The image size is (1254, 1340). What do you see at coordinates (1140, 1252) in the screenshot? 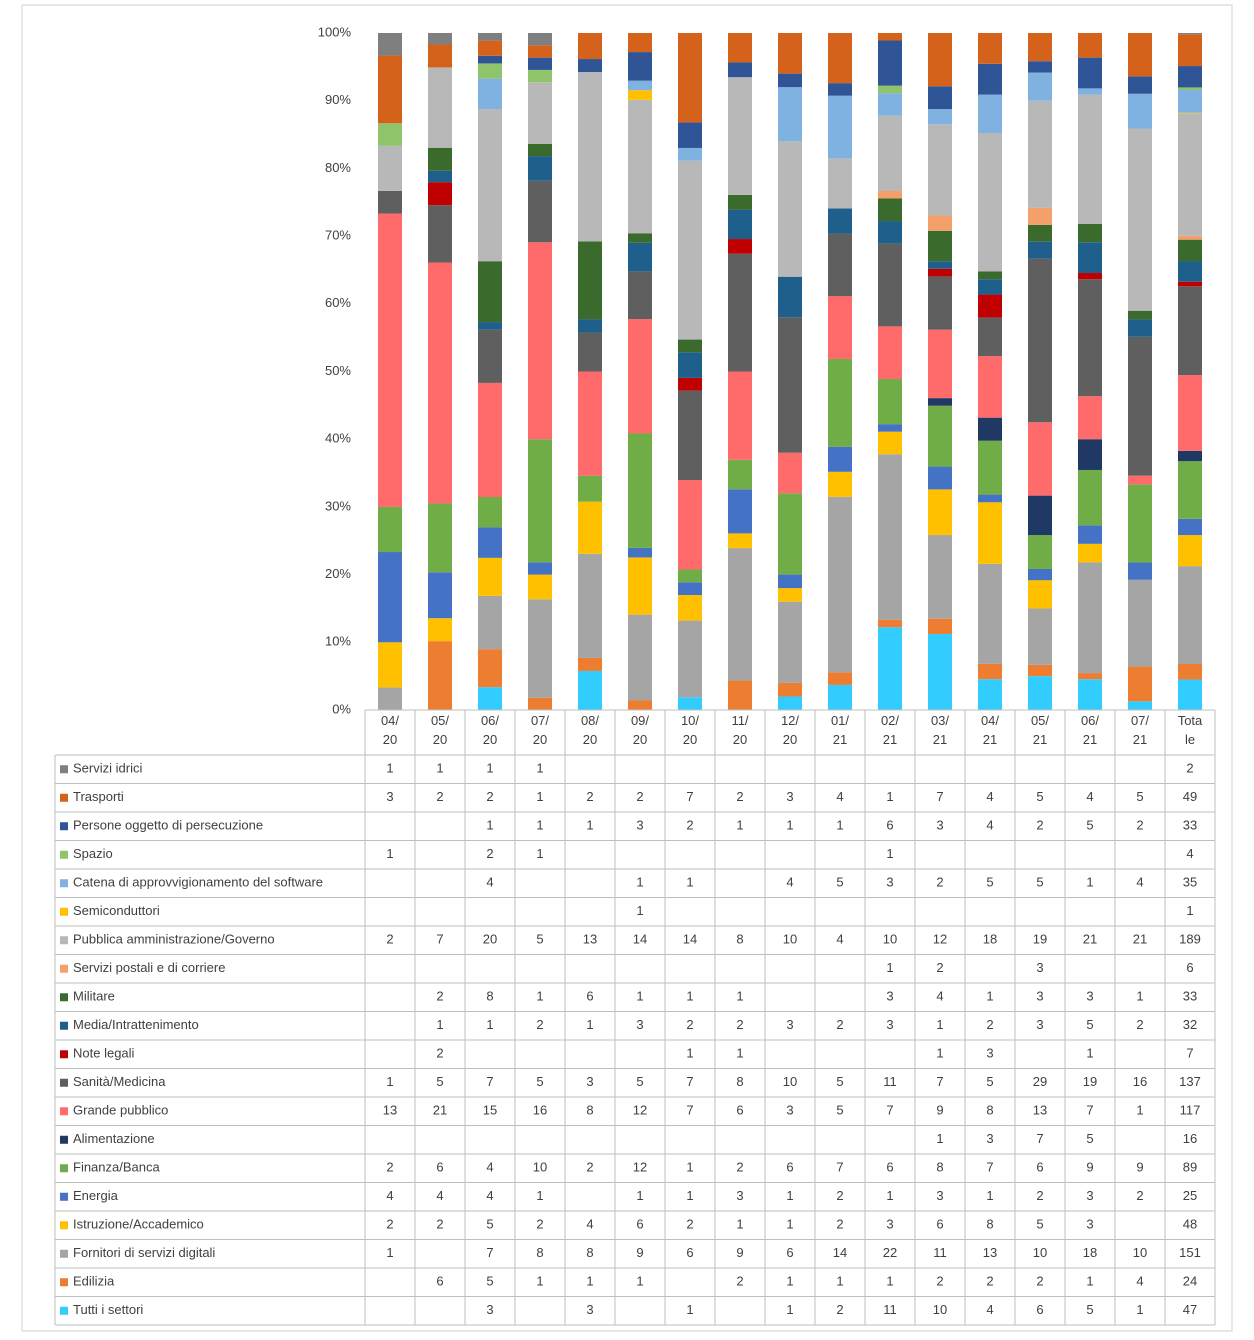
I see `table-value: 10` at bounding box center [1140, 1252].